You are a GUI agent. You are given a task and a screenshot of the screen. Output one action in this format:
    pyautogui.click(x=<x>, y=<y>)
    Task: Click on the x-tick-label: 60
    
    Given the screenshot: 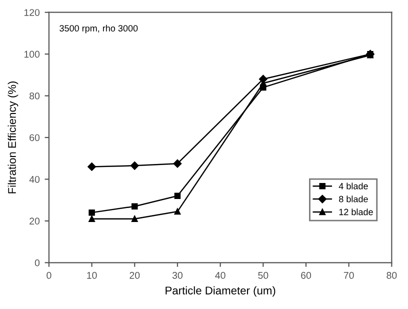 What is the action you would take?
    pyautogui.click(x=306, y=275)
    